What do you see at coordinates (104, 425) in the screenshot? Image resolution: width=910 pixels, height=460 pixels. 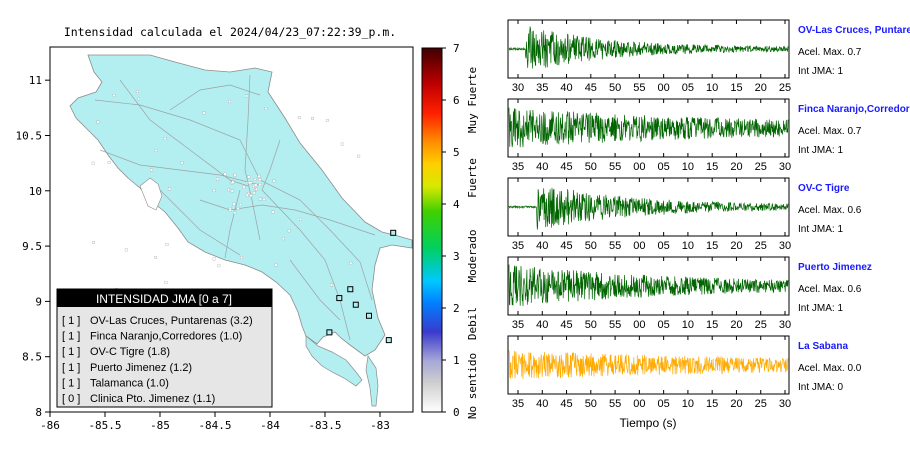 I see `lon-tick-label: -85.5` at bounding box center [104, 425].